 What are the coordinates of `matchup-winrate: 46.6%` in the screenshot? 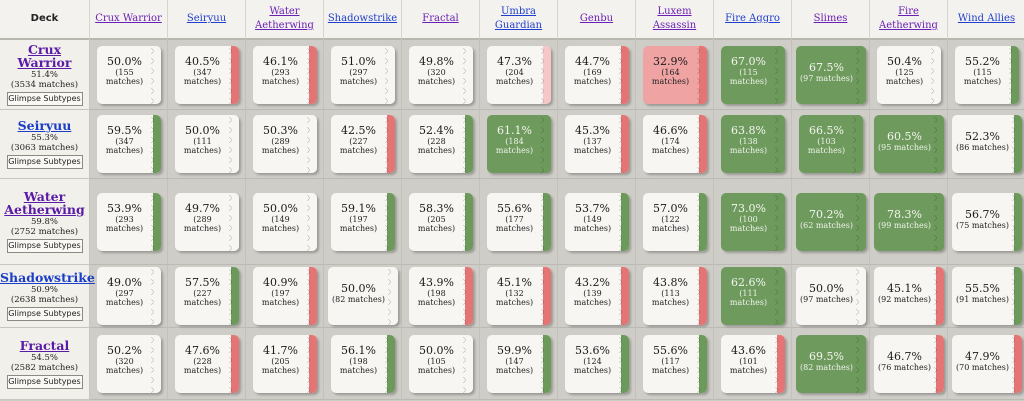 It's located at (670, 130).